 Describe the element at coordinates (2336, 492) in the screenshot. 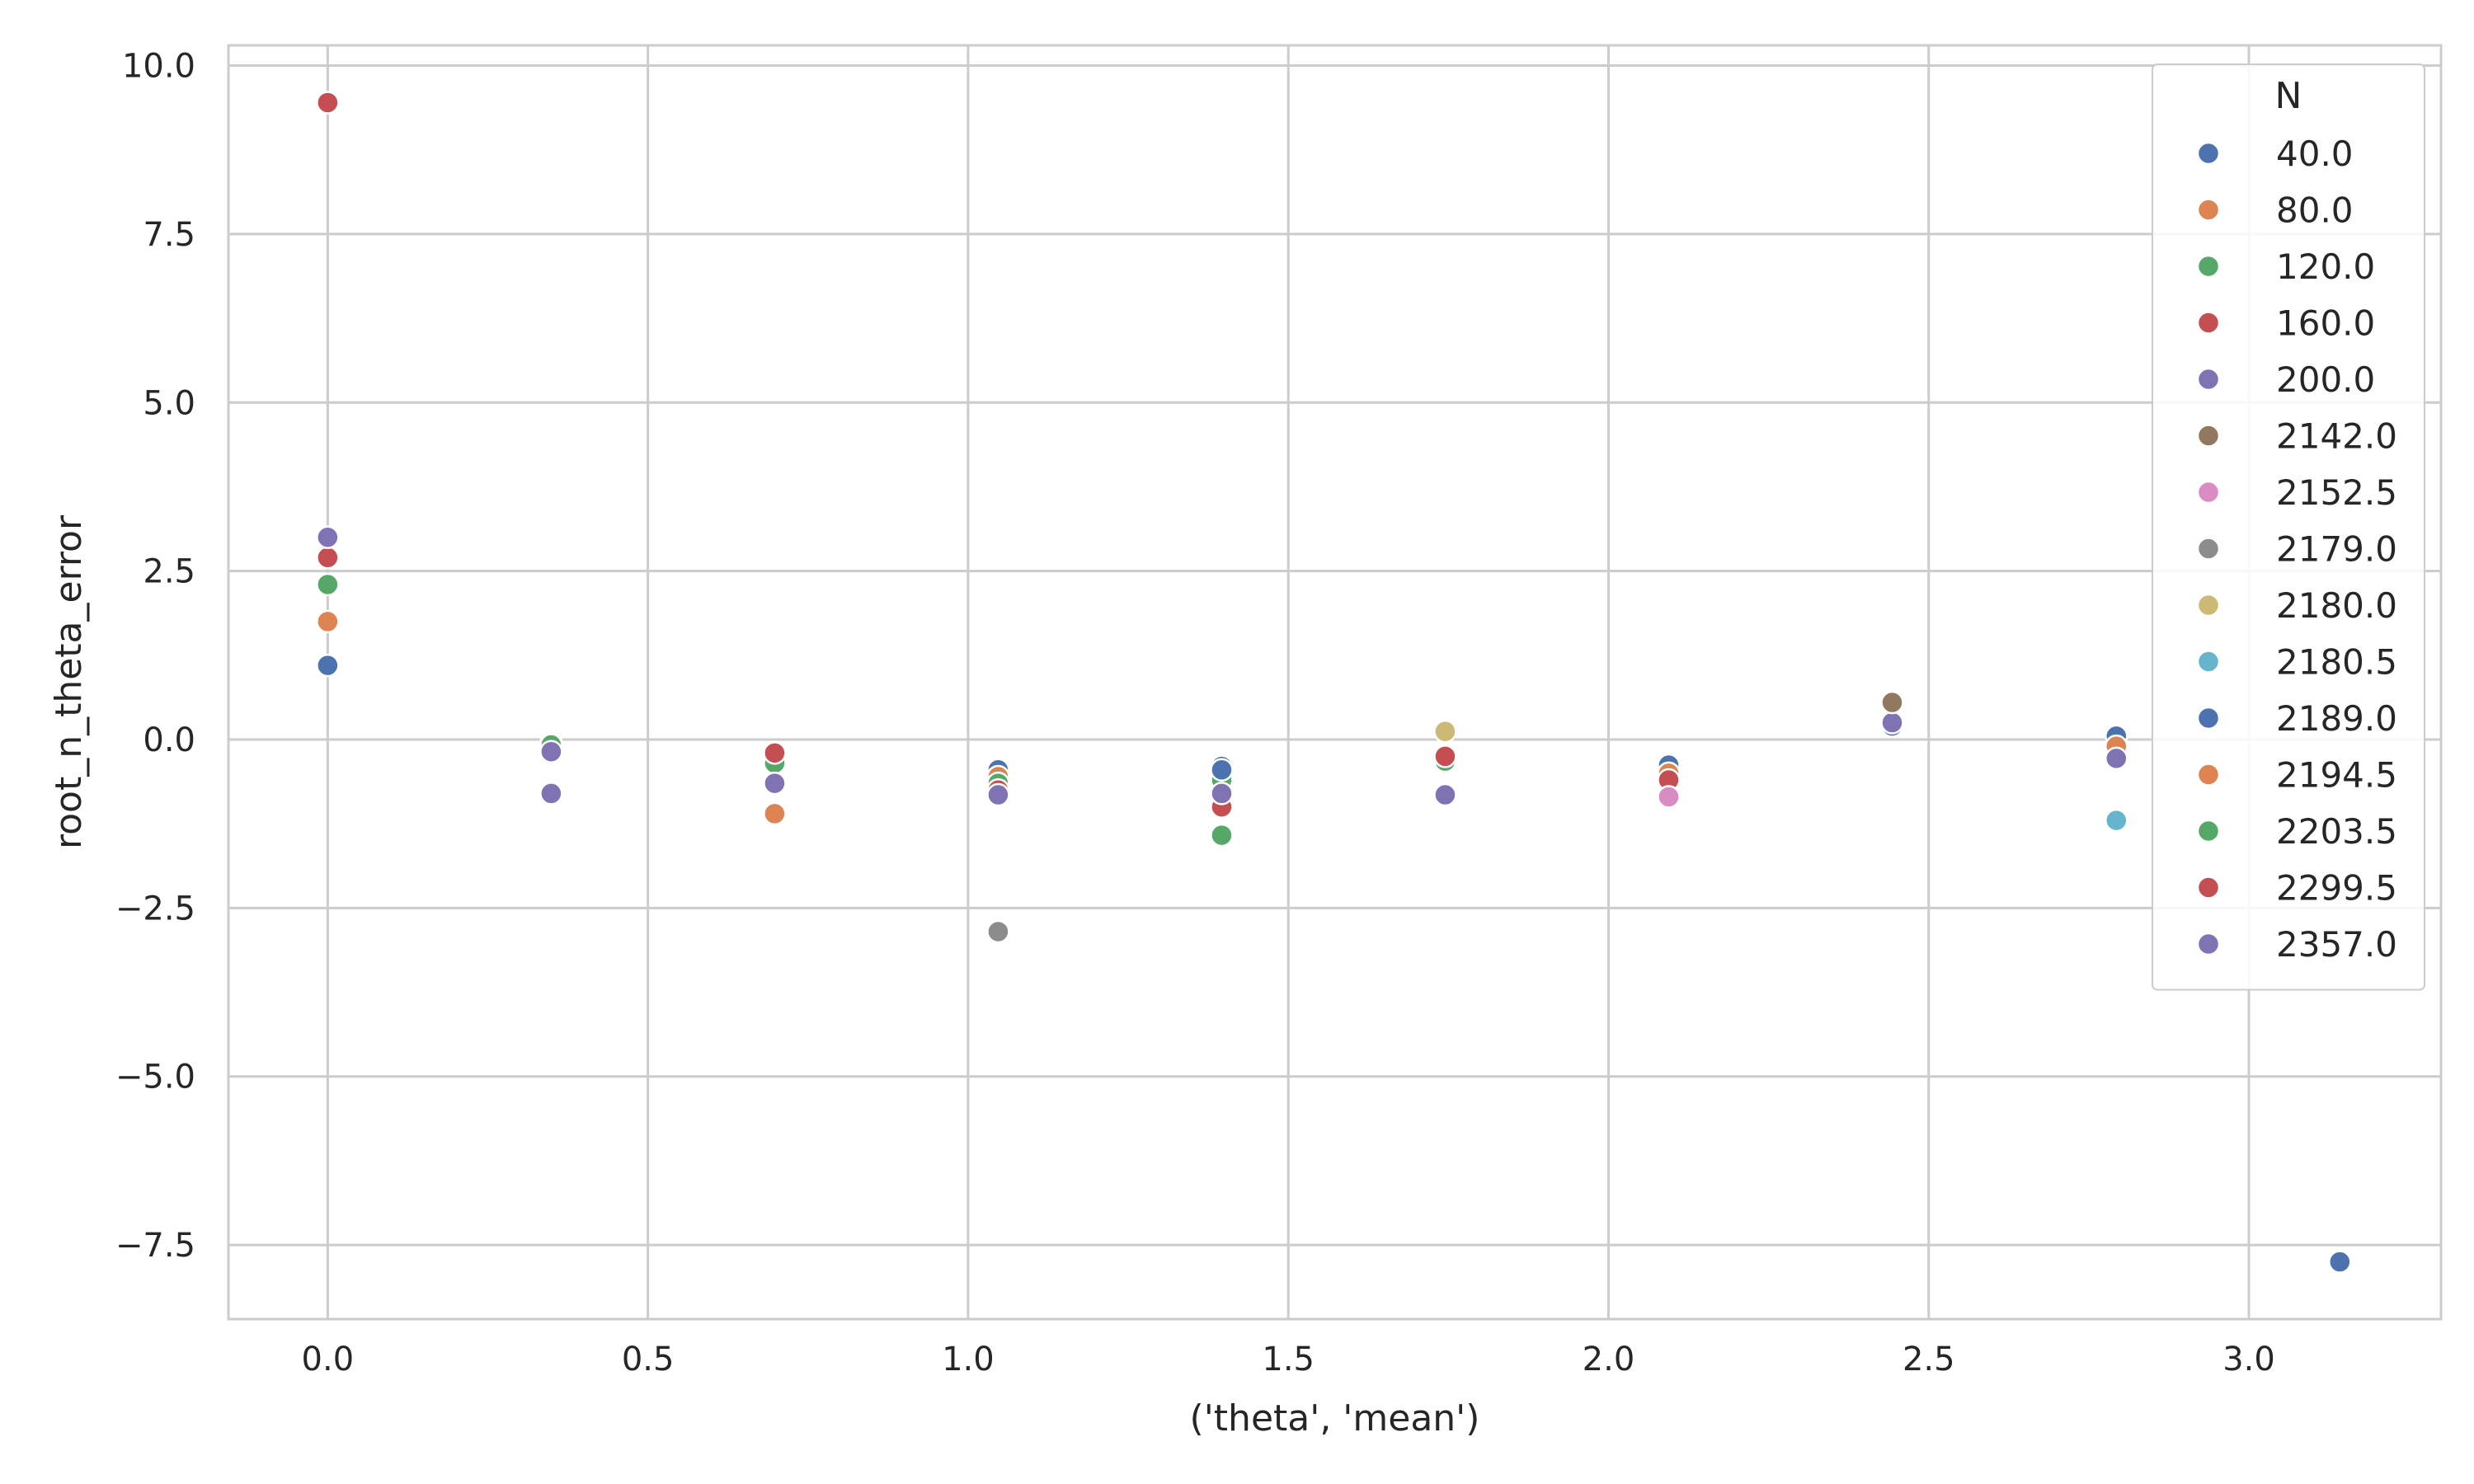

I see `legend-label: 2152.5` at that location.